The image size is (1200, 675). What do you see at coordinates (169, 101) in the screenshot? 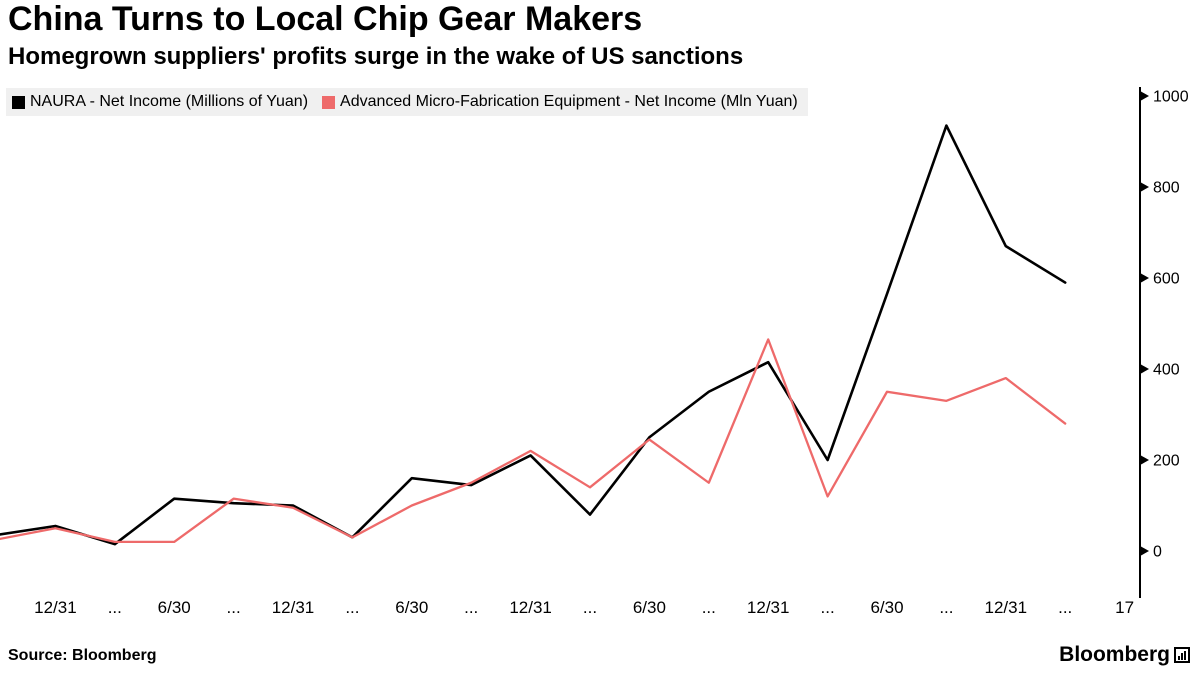
I see `legend-label-naura: NAURA - Net Income (Millions of Yuan)` at bounding box center [169, 101].